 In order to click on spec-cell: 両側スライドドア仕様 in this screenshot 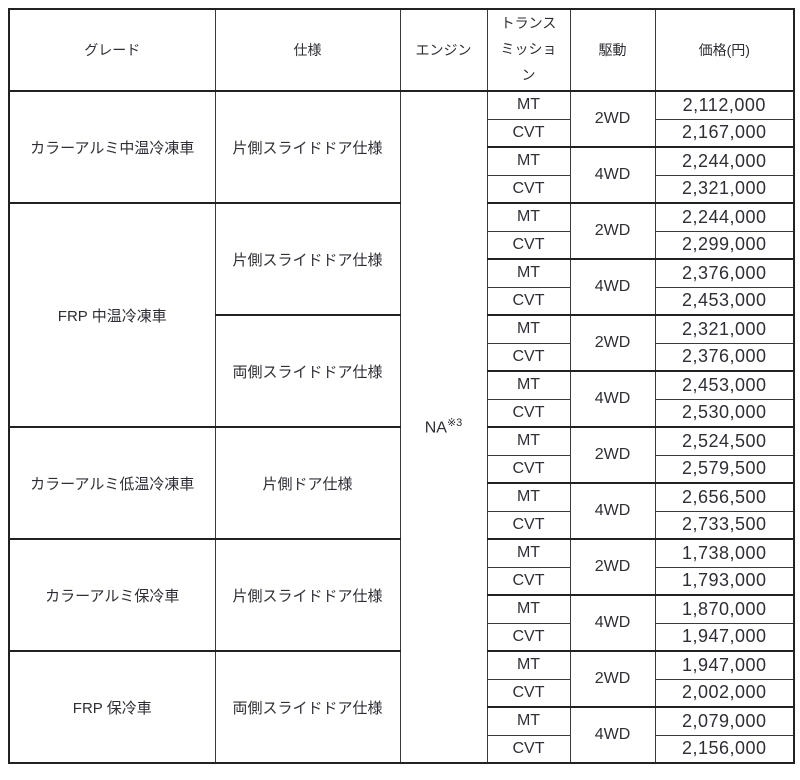, I will do `click(307, 371)`.